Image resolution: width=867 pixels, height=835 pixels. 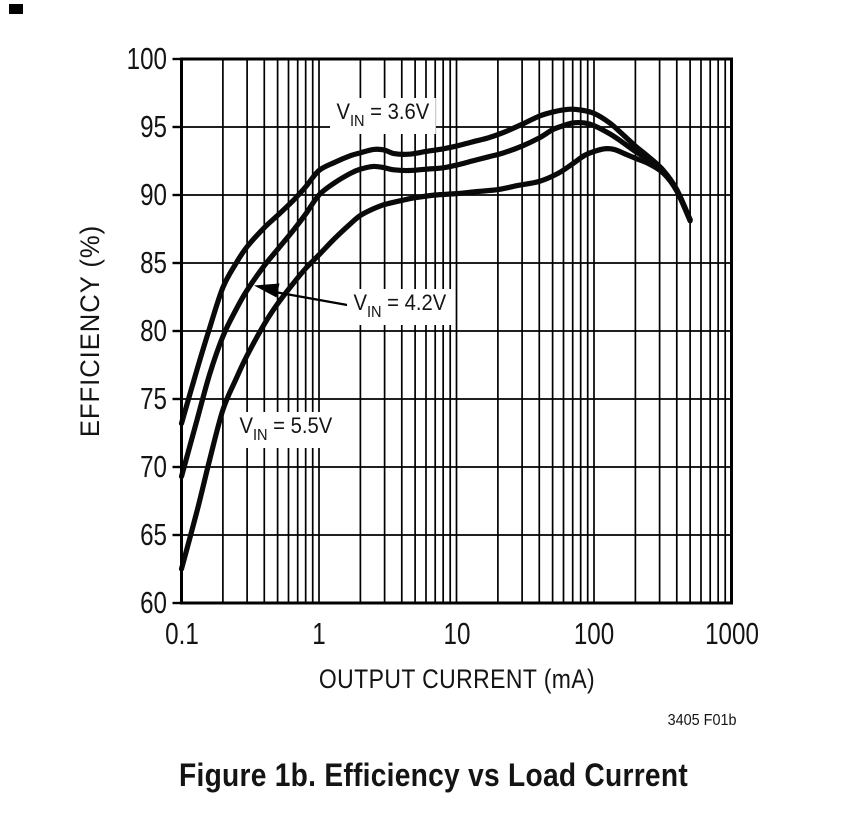 I want to click on y-tick-label-90: 90, so click(x=153, y=194).